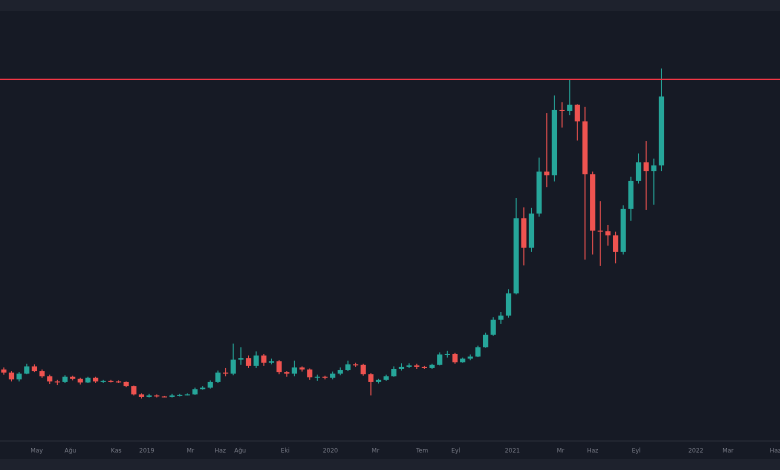 The image size is (780, 470). What do you see at coordinates (37, 451) in the screenshot?
I see `x-tick-label: May` at bounding box center [37, 451].